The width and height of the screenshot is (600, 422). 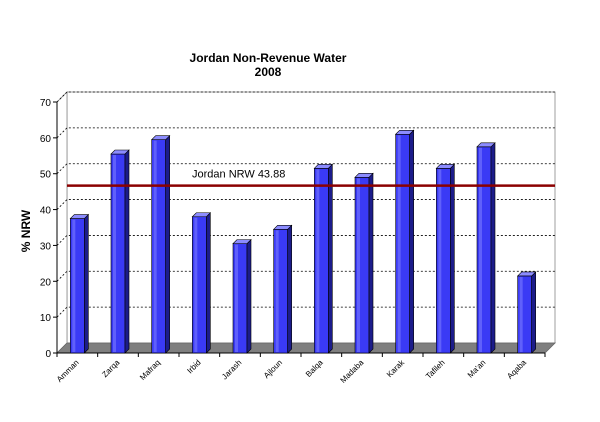 What do you see at coordinates (46, 175) in the screenshot?
I see `y-tick-label: 50` at bounding box center [46, 175].